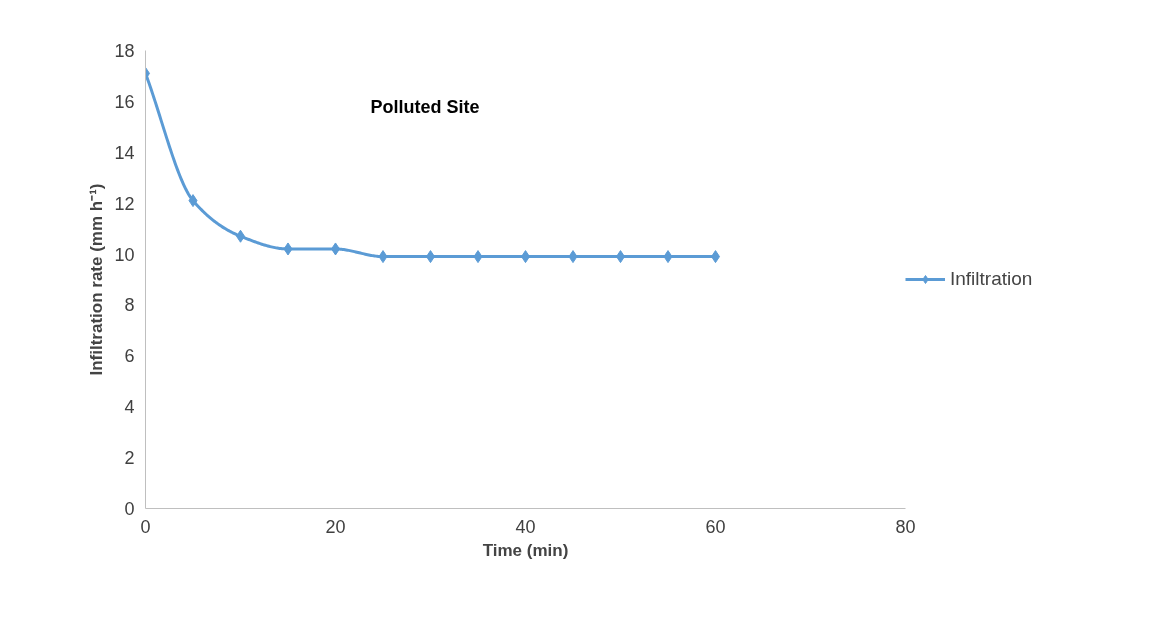 The image size is (1176, 619). What do you see at coordinates (124, 152) in the screenshot?
I see `y-tick-label: 14` at bounding box center [124, 152].